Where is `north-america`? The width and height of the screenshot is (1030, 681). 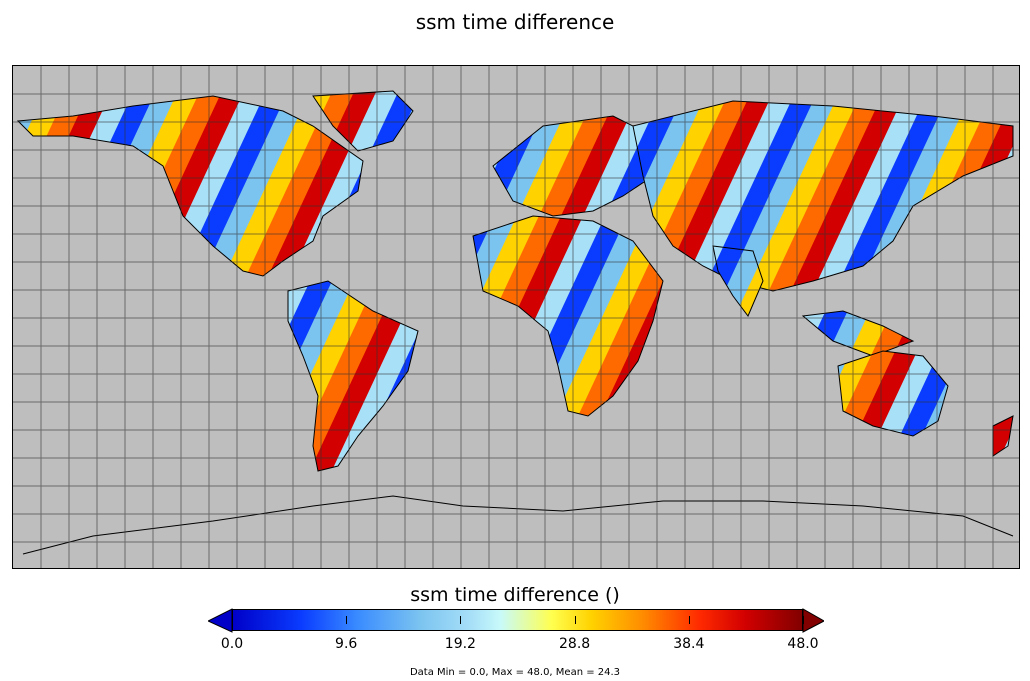 north-america is located at coordinates (190, 186).